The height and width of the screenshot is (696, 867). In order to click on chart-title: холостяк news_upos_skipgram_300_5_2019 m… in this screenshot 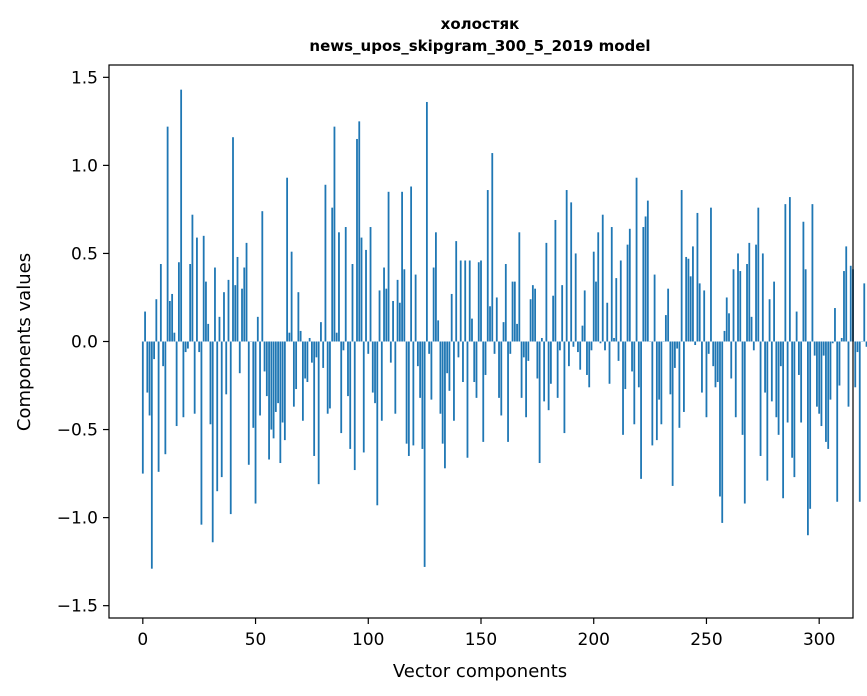, I will do `click(479, 35)`.